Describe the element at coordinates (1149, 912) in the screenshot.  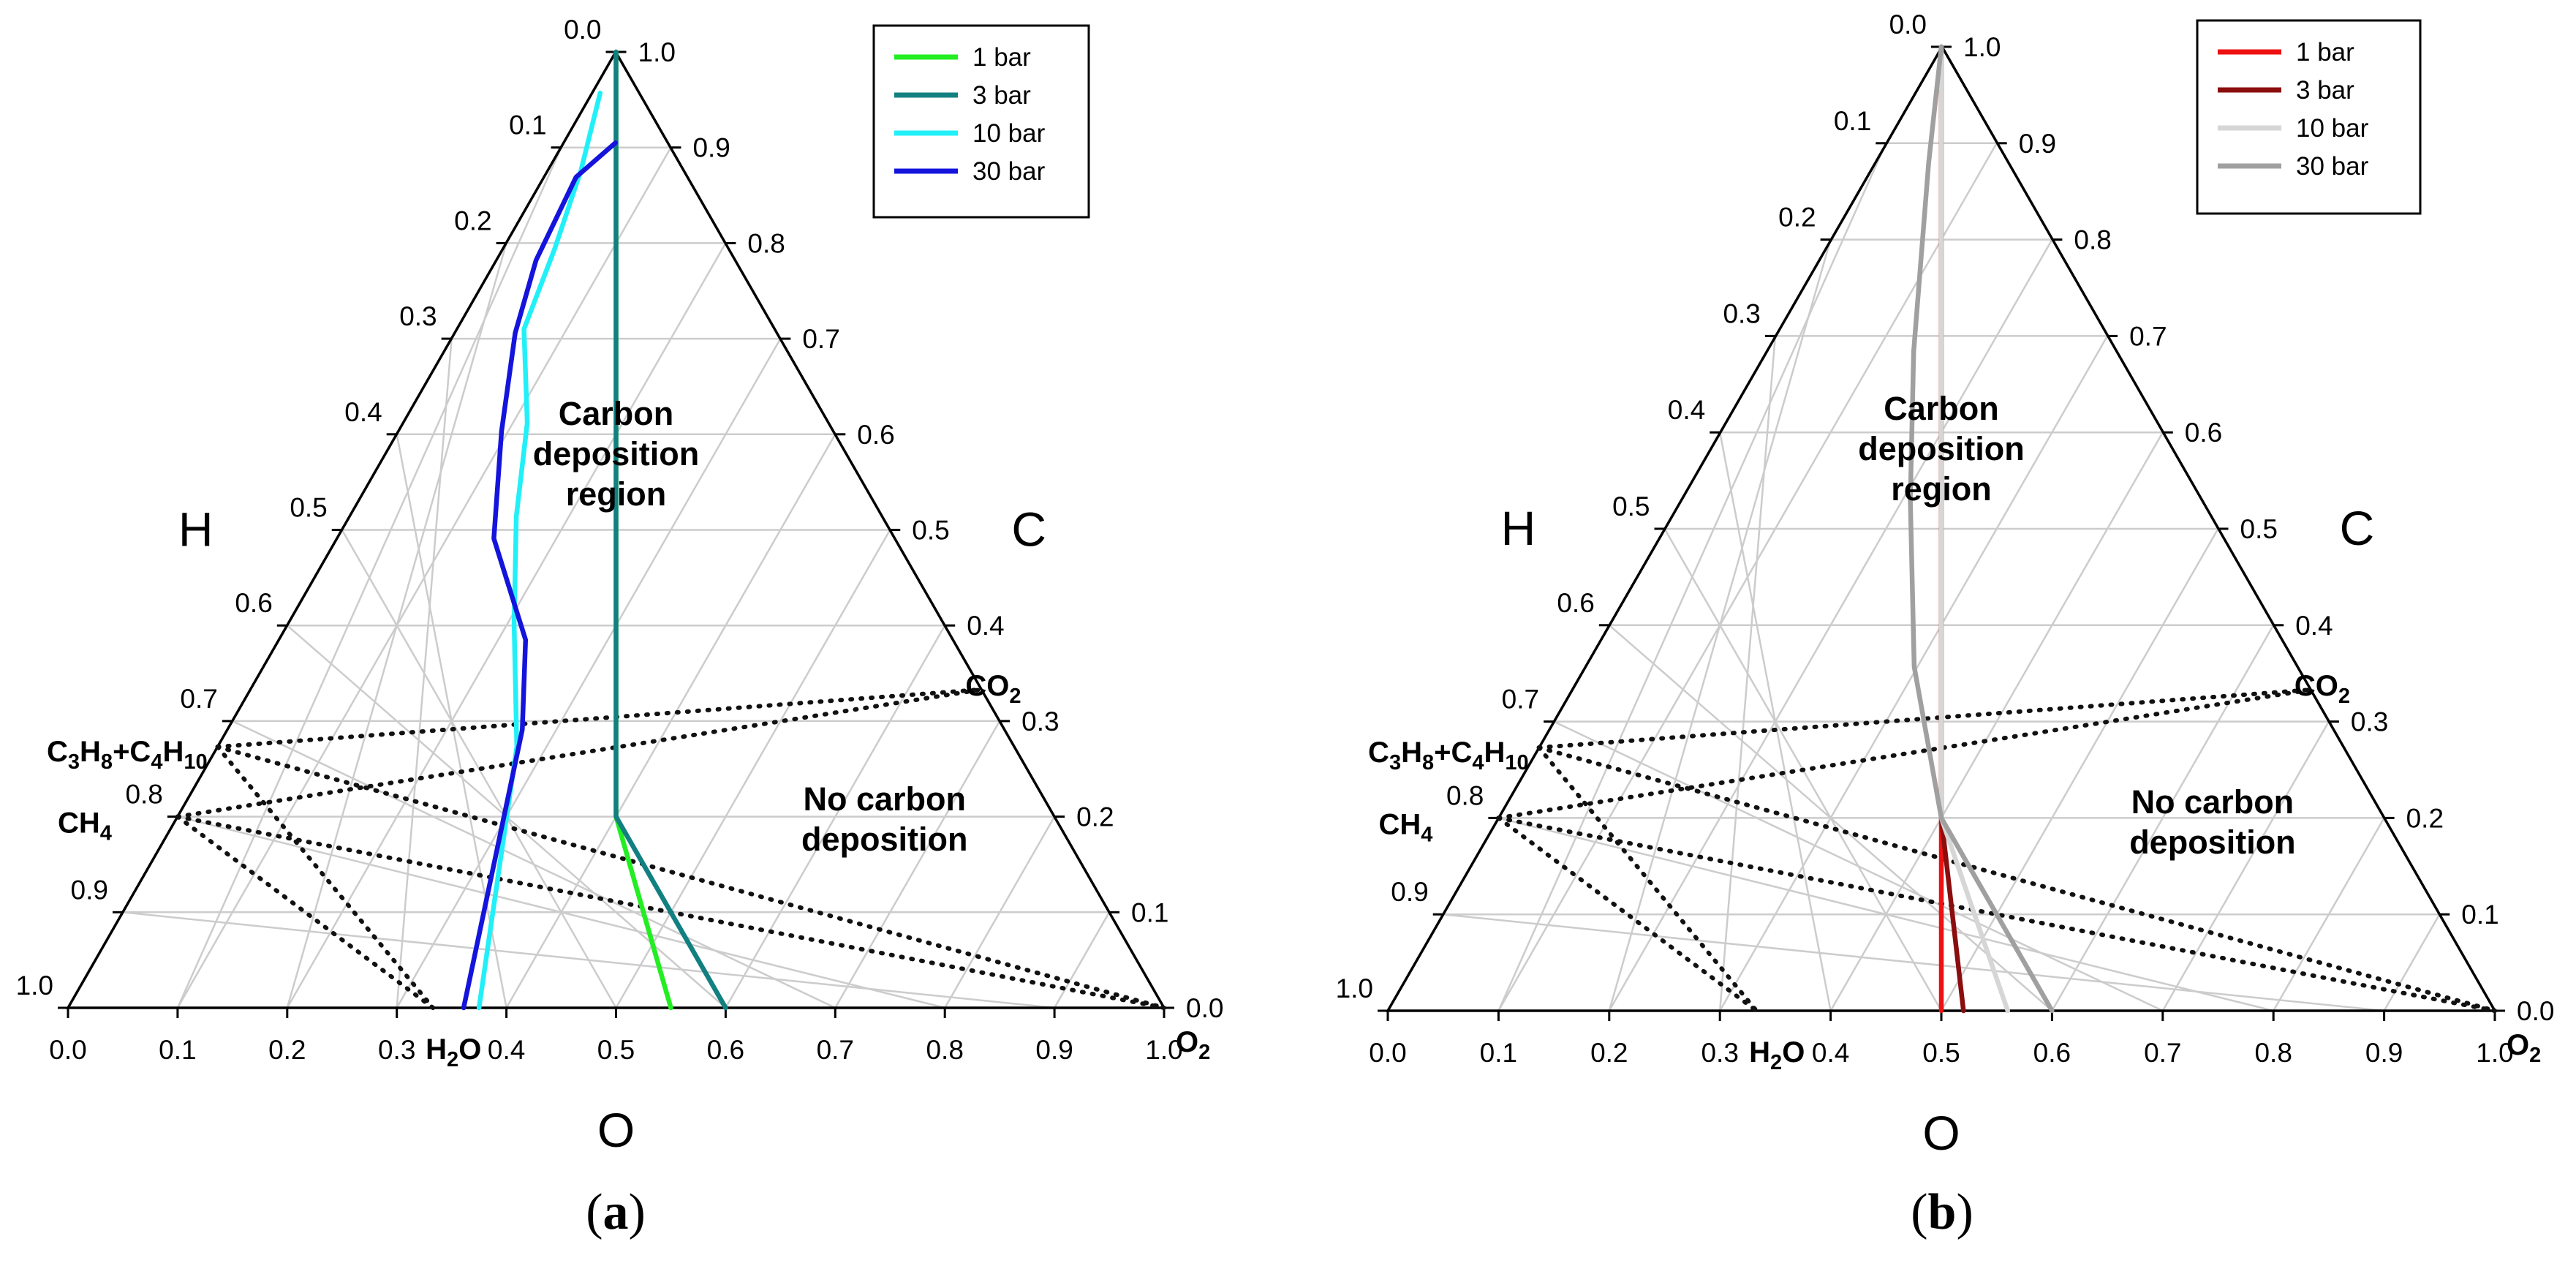
I see `tick-label-c: 0.1` at that location.